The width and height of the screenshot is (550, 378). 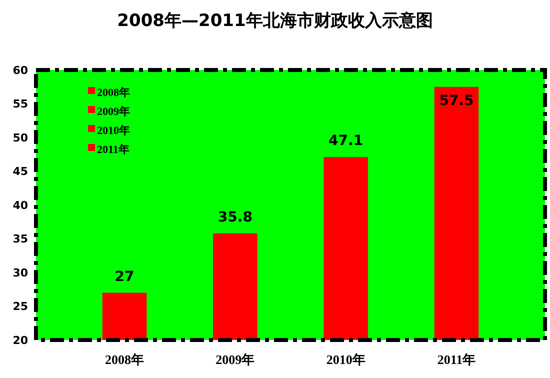 I want to click on y-tick-label: 25, so click(x=20, y=307).